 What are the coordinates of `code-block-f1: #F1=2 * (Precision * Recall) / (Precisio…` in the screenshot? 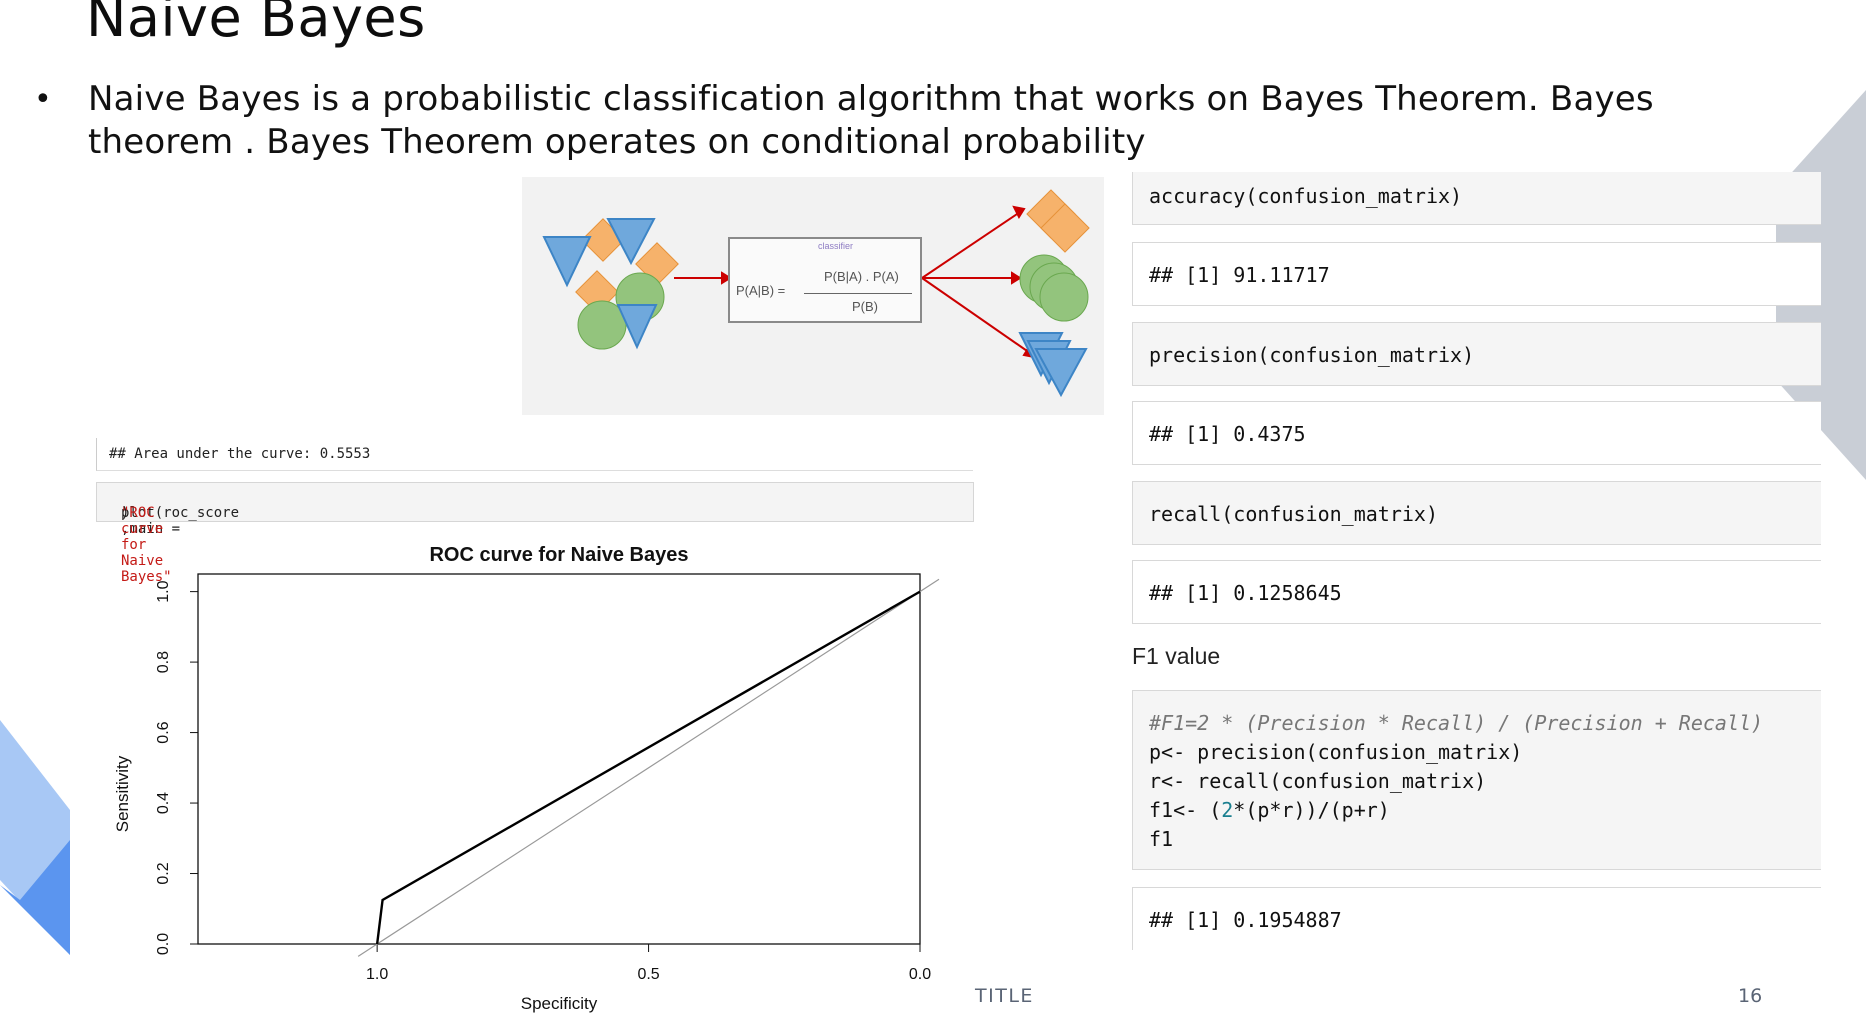 It's located at (1476, 780).